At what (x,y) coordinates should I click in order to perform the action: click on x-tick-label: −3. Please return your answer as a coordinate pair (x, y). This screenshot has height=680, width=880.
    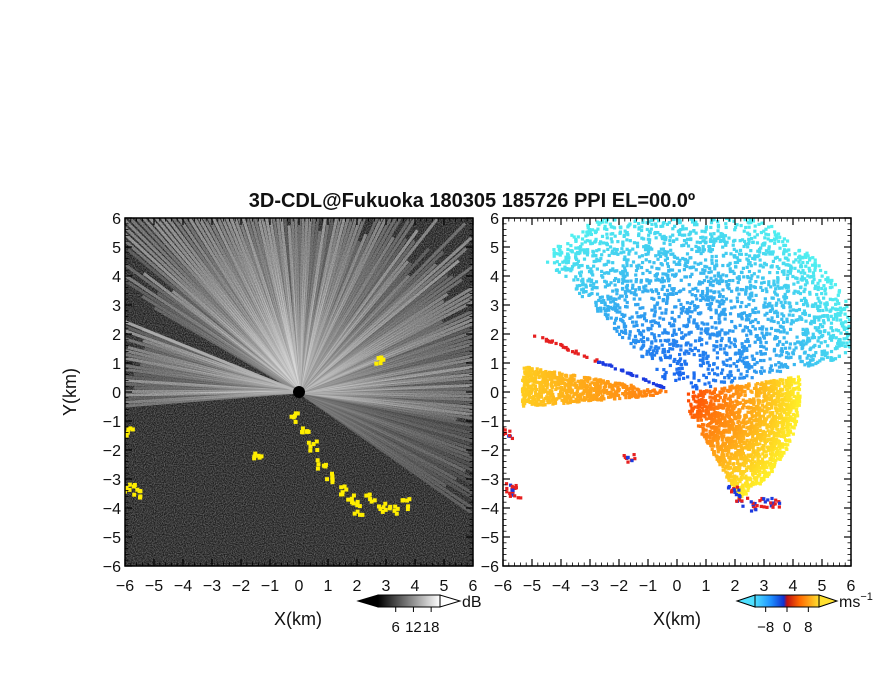
    Looking at the image, I should click on (212, 586).